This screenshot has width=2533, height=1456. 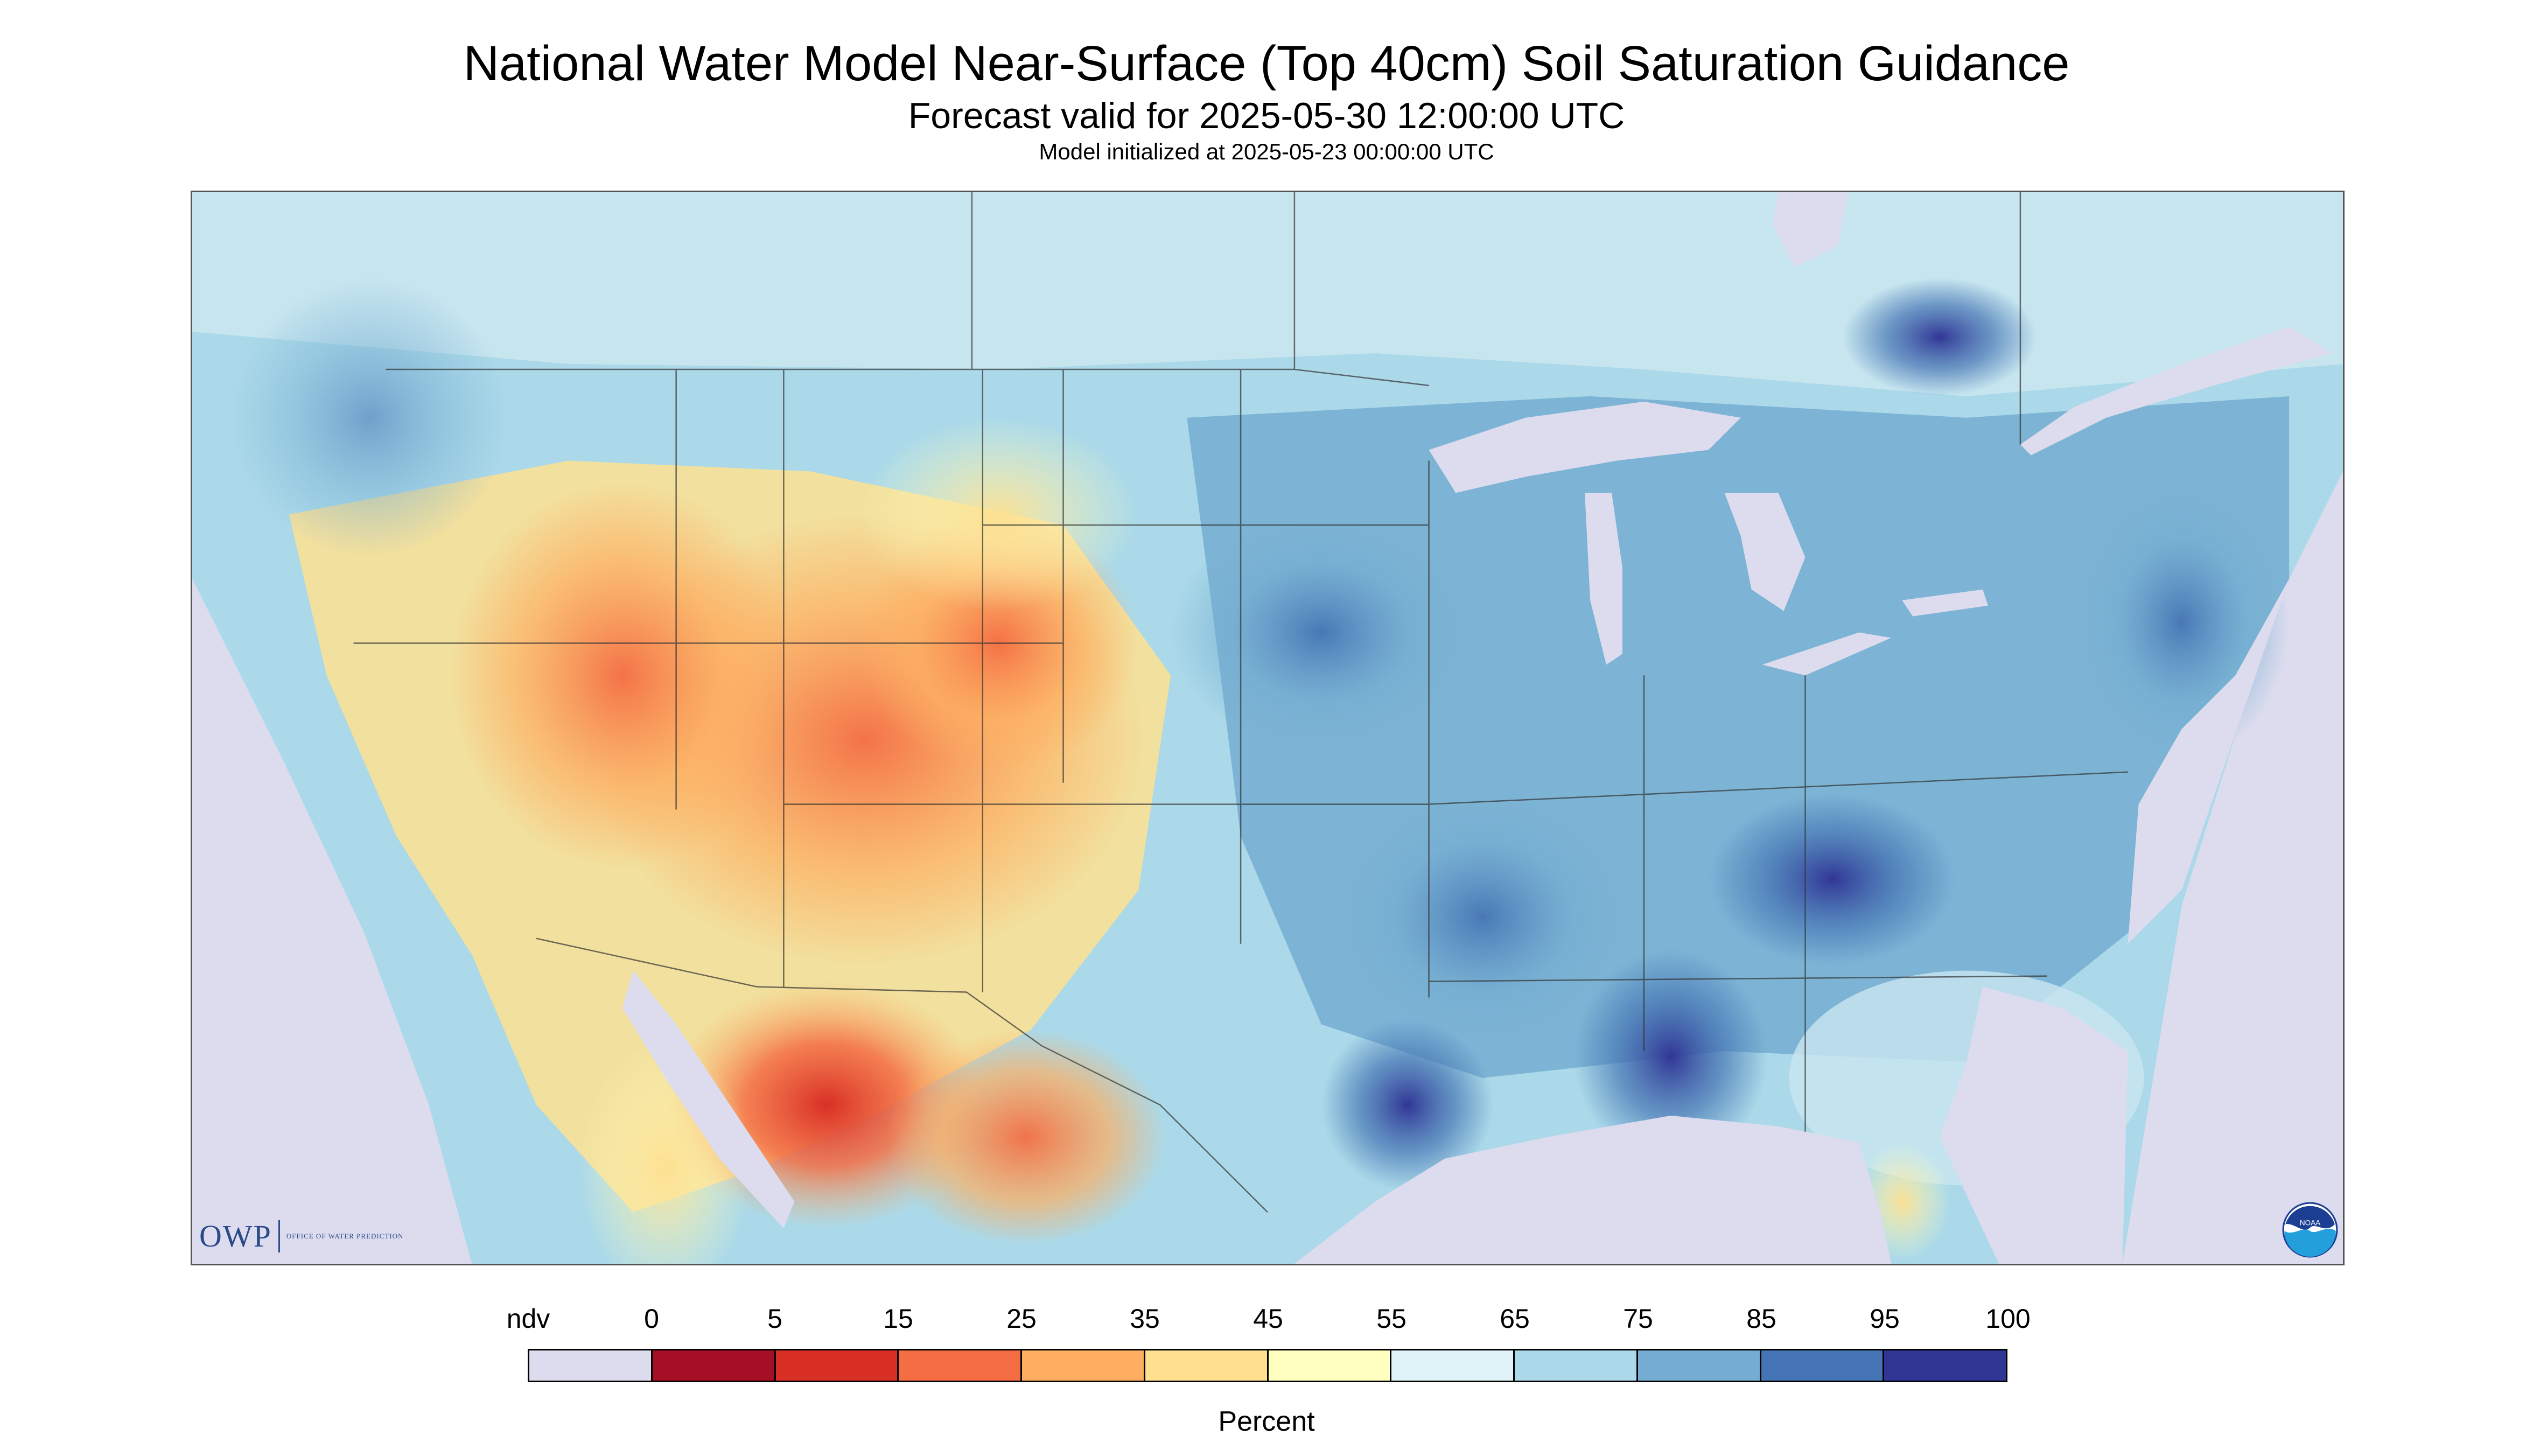 What do you see at coordinates (1604, 579) in the screenshot?
I see `lake-michigan` at bounding box center [1604, 579].